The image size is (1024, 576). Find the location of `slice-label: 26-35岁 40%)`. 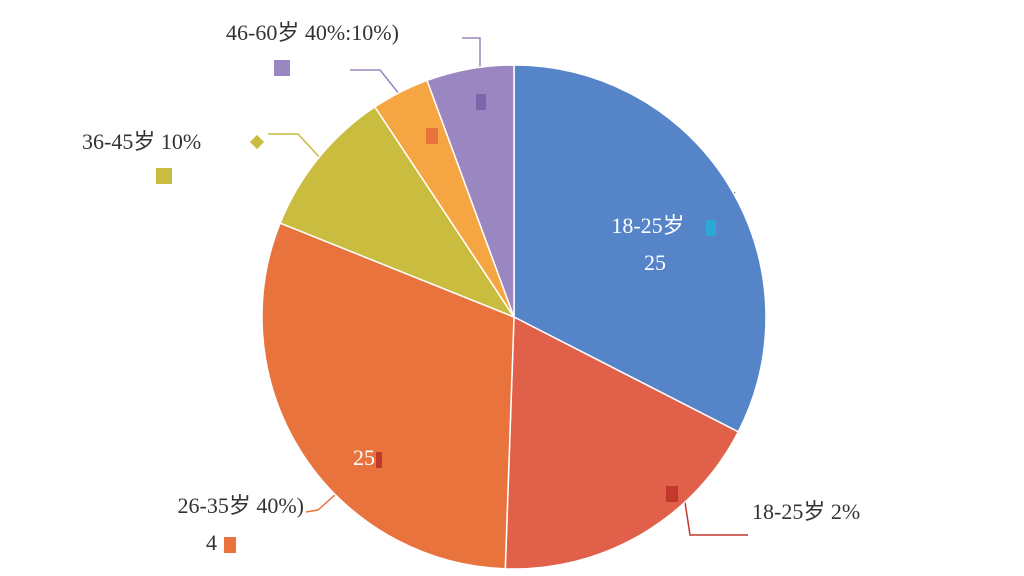

slice-label: 26-35岁 40%) is located at coordinates (241, 505).